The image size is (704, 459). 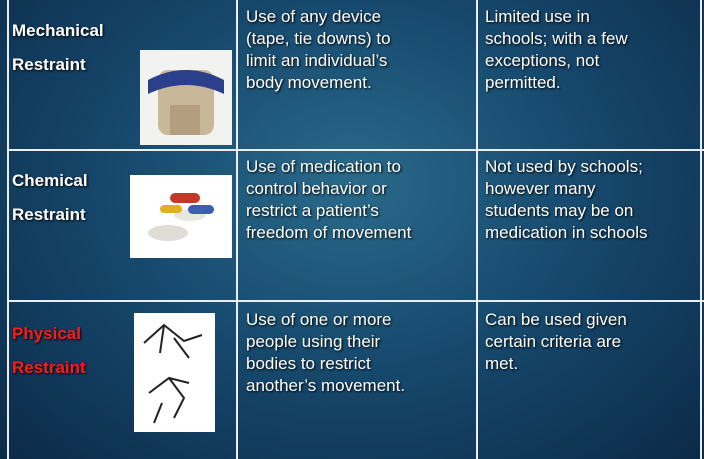 I want to click on text-line: students may be on, so click(x=559, y=210).